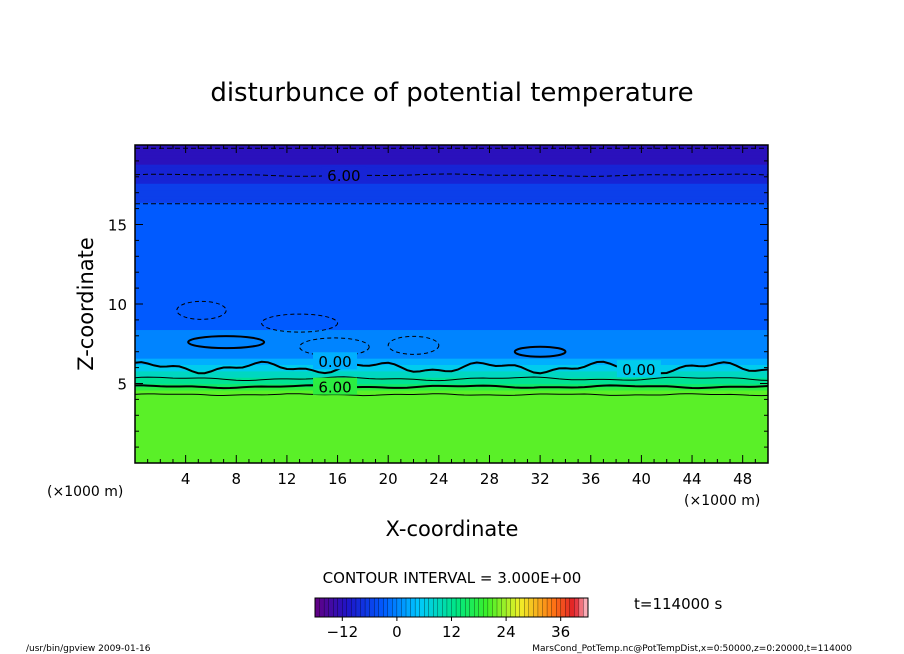  I want to click on colorbar-tick-label: 36, so click(560, 632).